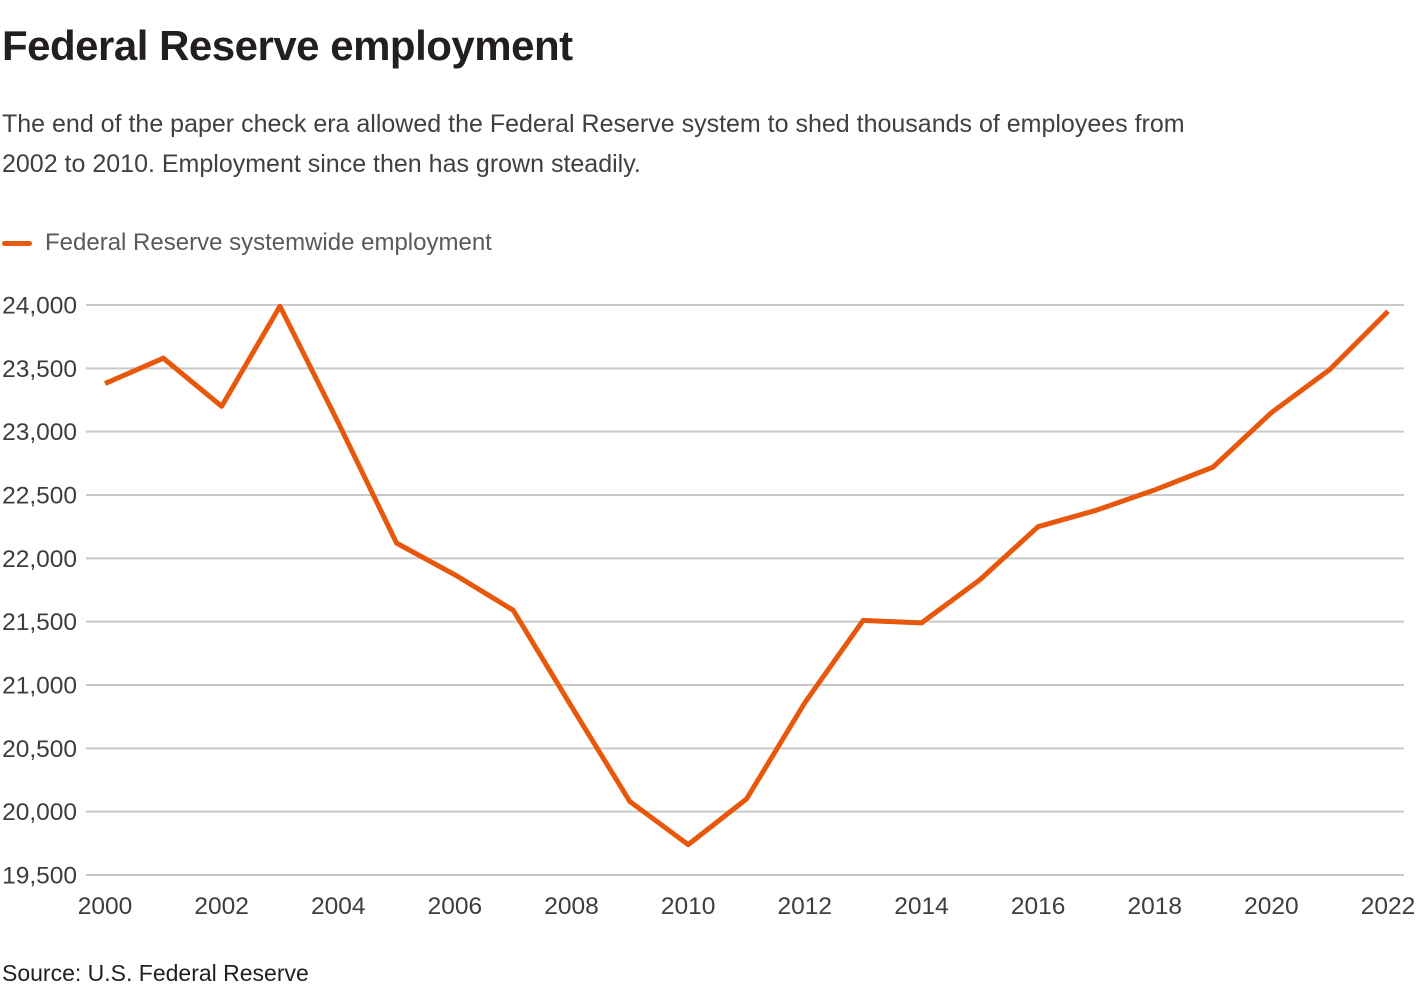 The width and height of the screenshot is (1420, 1000). I want to click on y-tick-label: 20,000, so click(39, 812).